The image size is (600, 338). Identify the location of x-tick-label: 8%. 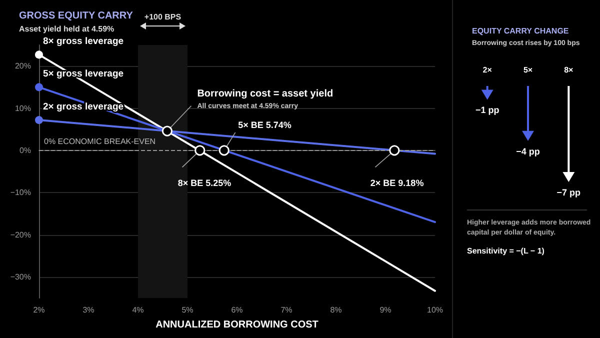
(336, 310).